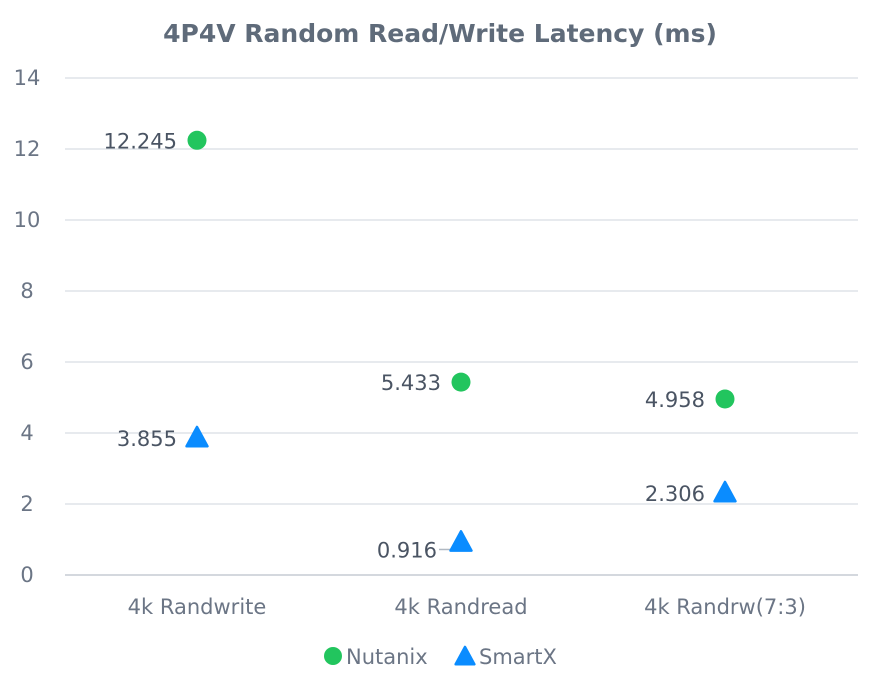  Describe the element at coordinates (460, 607) in the screenshot. I see `x-tick-label: 4k Randread` at that location.